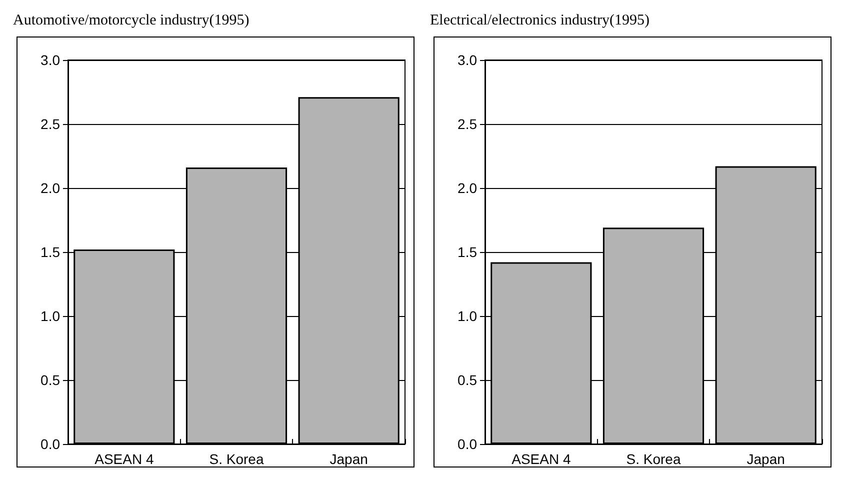 The width and height of the screenshot is (851, 482). Describe the element at coordinates (540, 20) in the screenshot. I see `chart-title: Electrical/electronics industry(1995)` at that location.